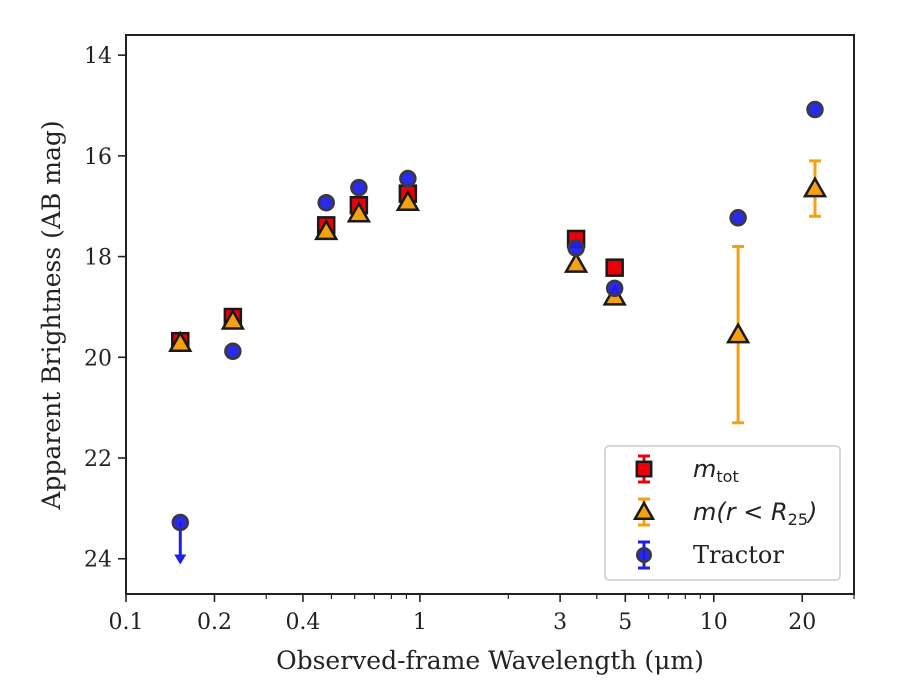  Describe the element at coordinates (755, 513) in the screenshot. I see `legend-label: m(r < R25)` at that location.